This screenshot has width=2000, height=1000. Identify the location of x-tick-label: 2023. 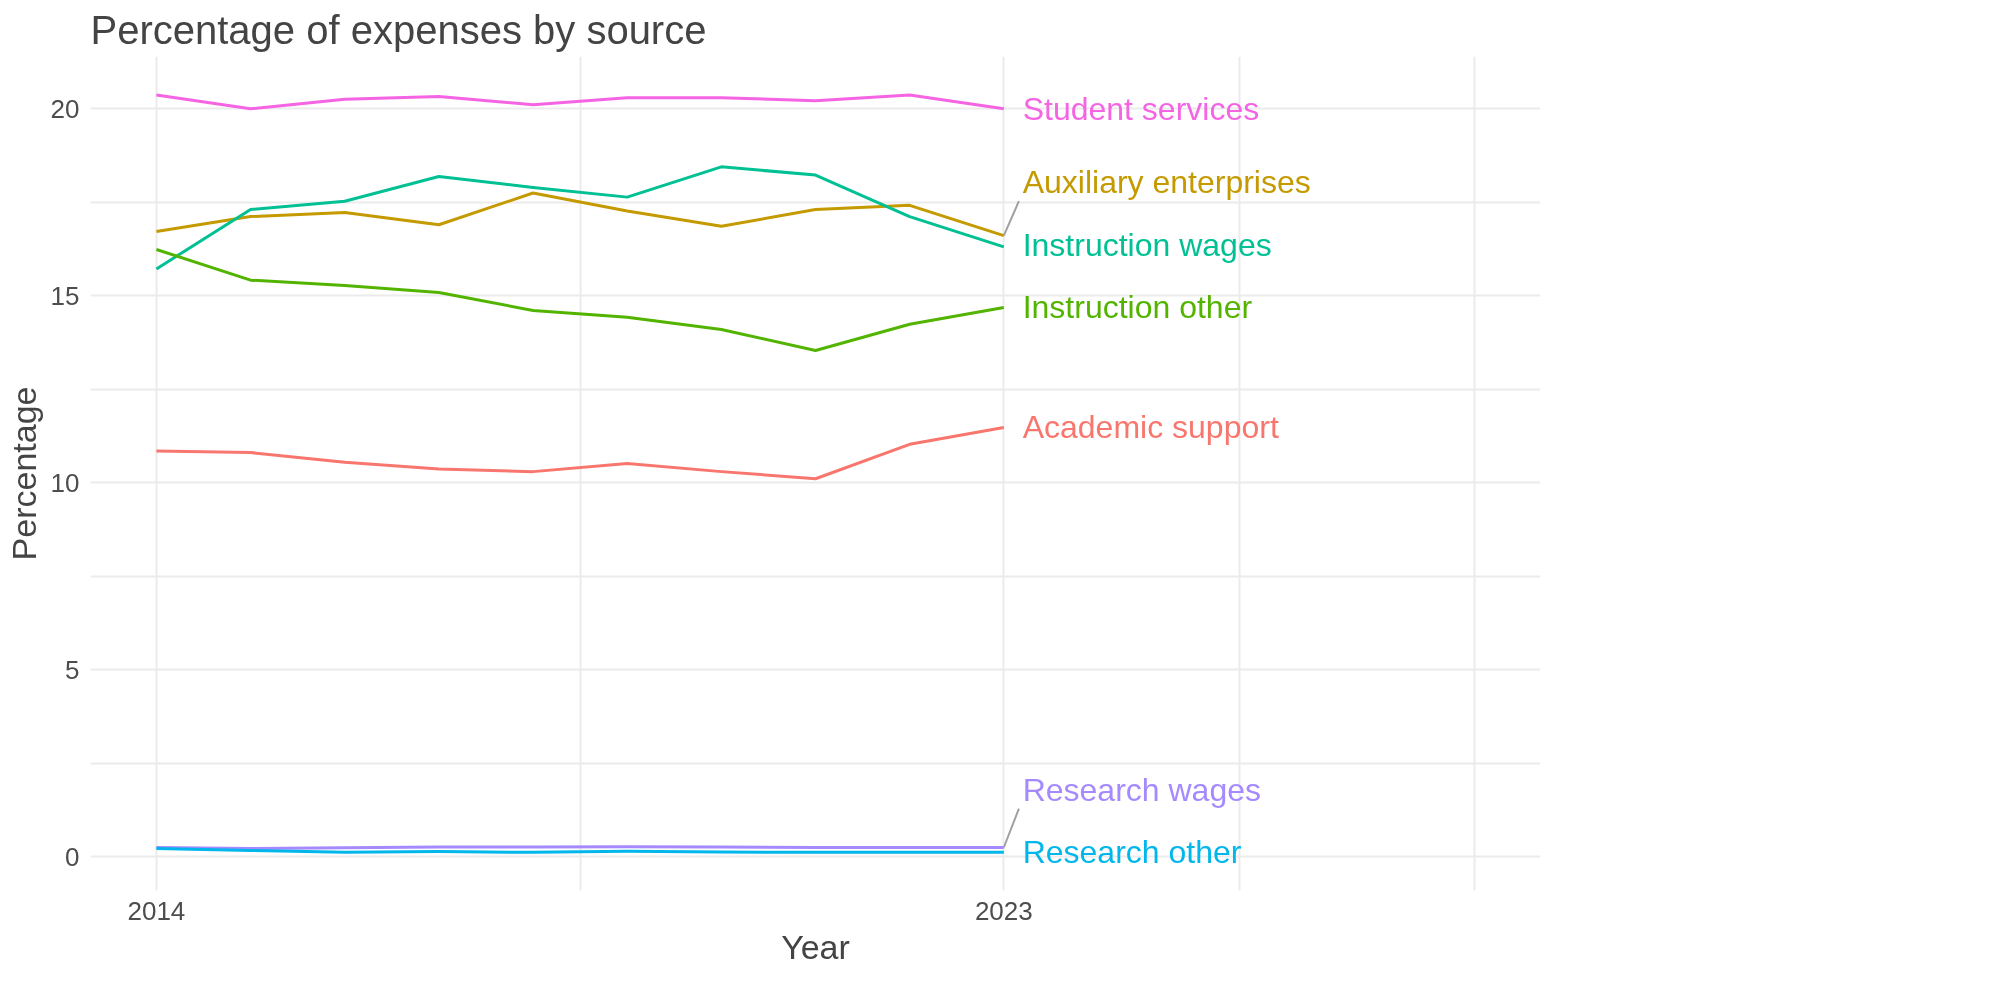
(1003, 910).